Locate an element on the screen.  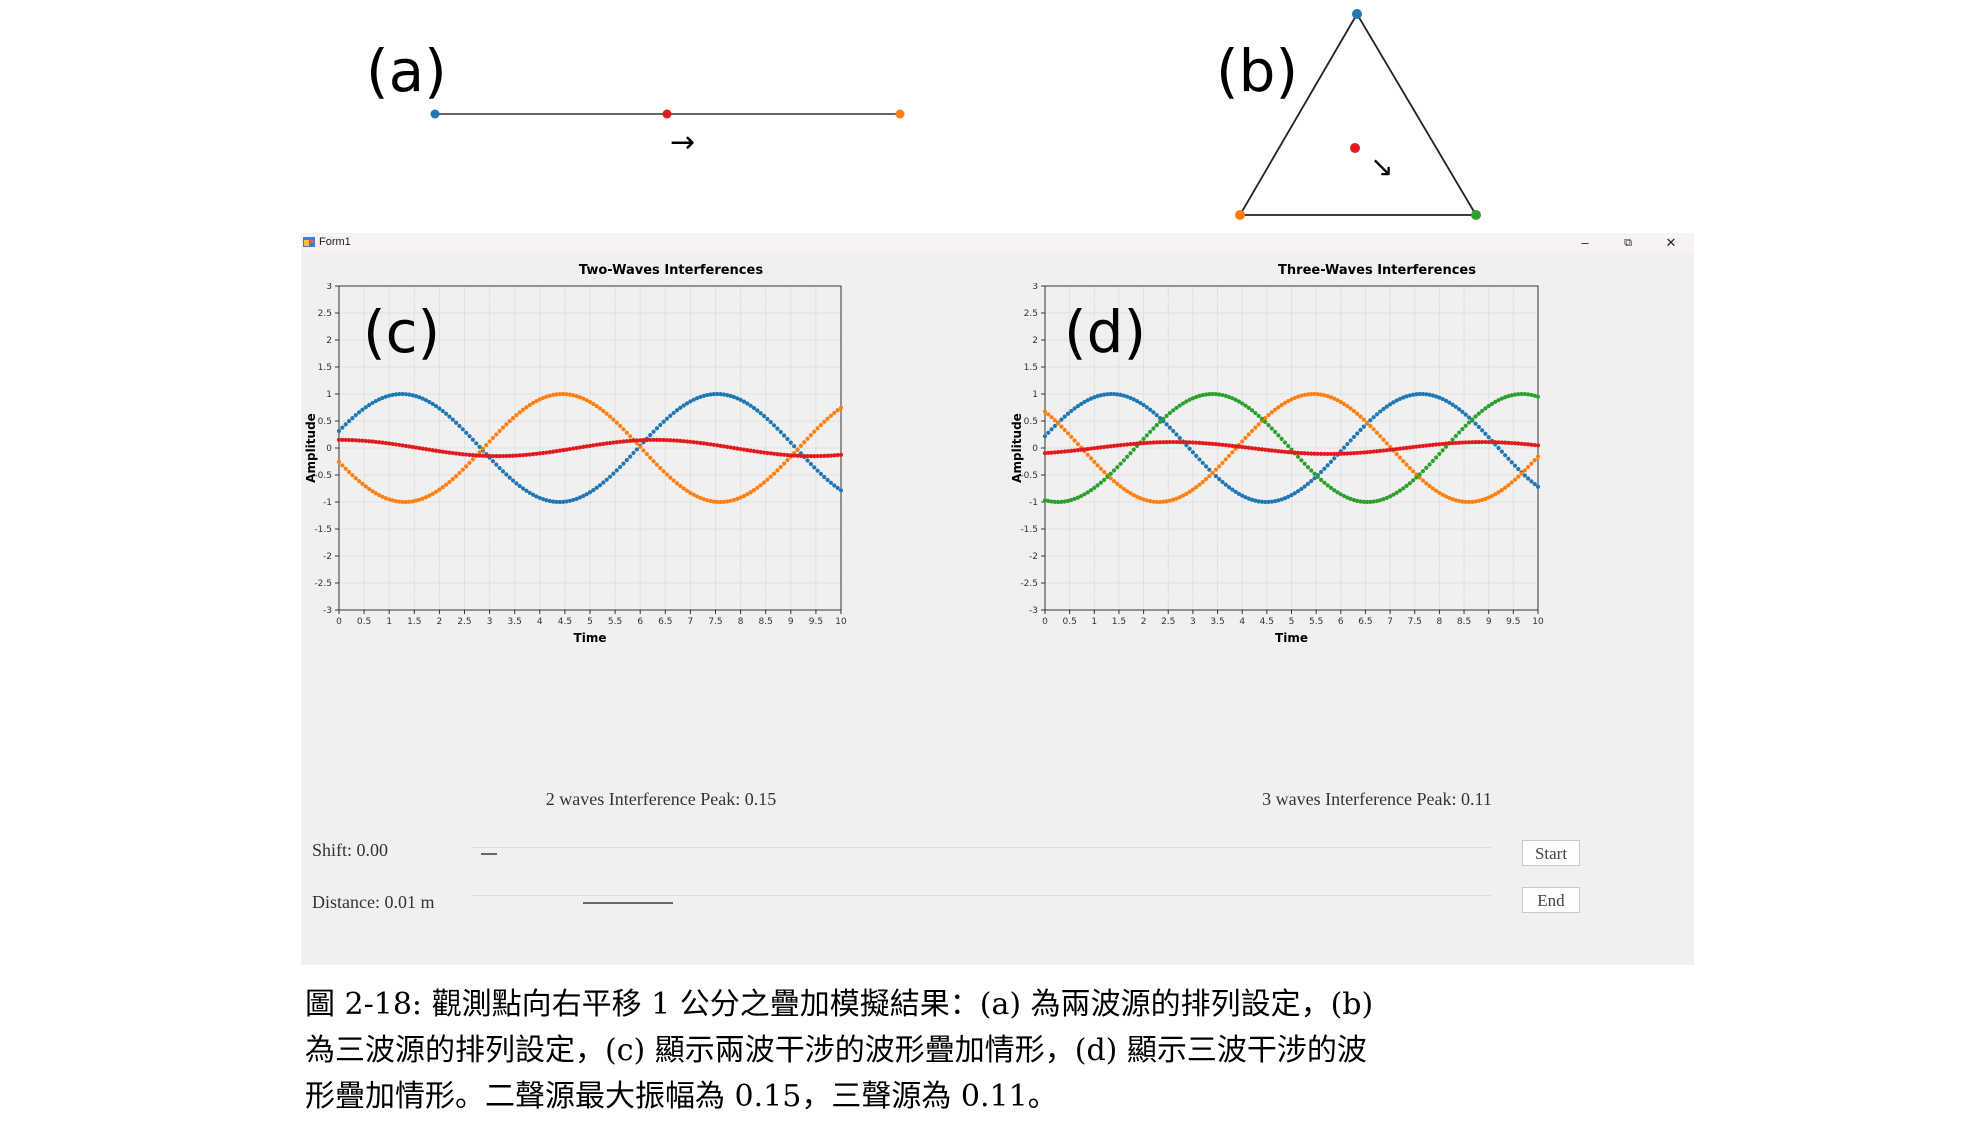
y-tick-label: 0 is located at coordinates (1035, 449).